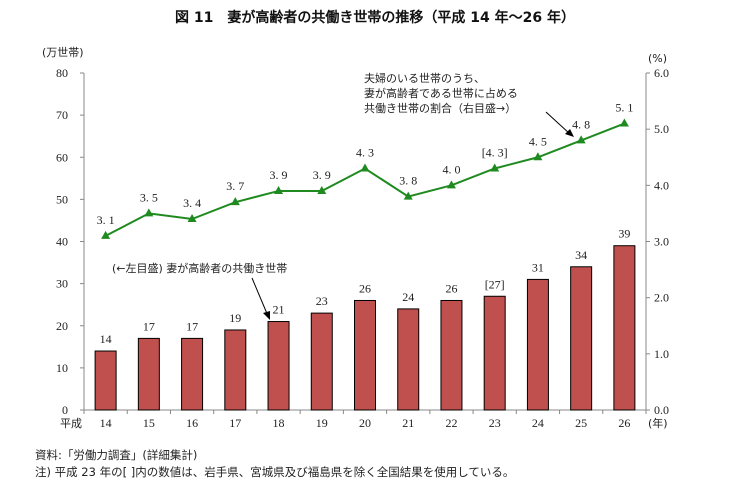 This screenshot has width=750, height=490. What do you see at coordinates (279, 310) in the screenshot?
I see `bar-value-label: 21` at bounding box center [279, 310].